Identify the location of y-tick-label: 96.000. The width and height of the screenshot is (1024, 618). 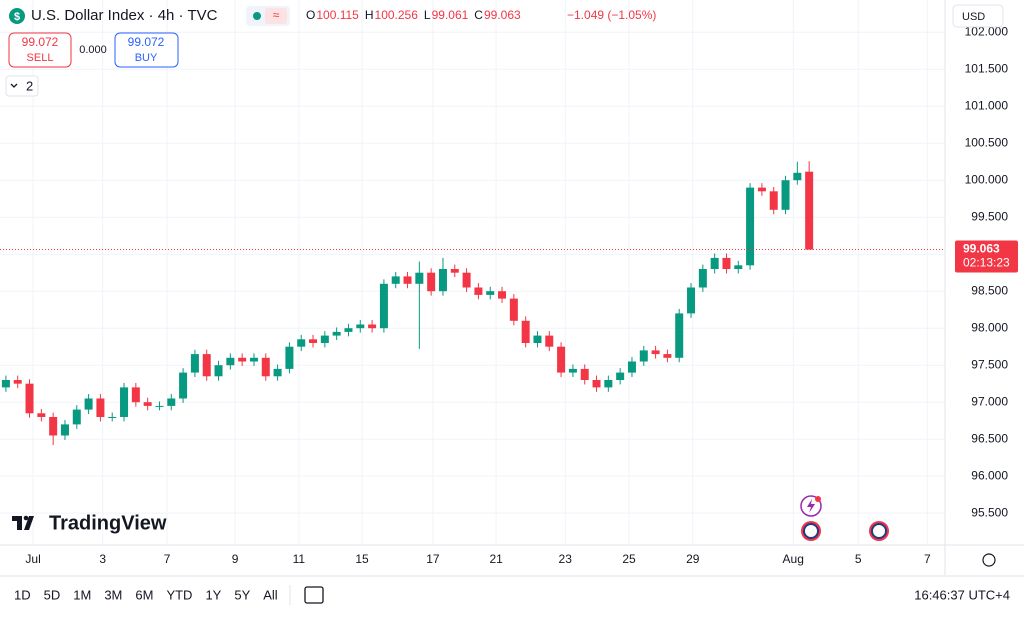
(989, 475).